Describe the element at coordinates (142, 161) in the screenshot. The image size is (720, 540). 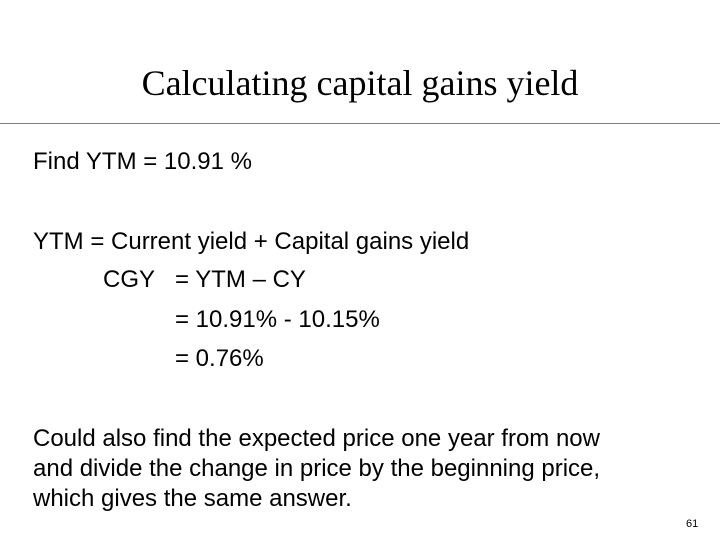
I see `find-ytm-line: Find YTM = 10.91 %` at that location.